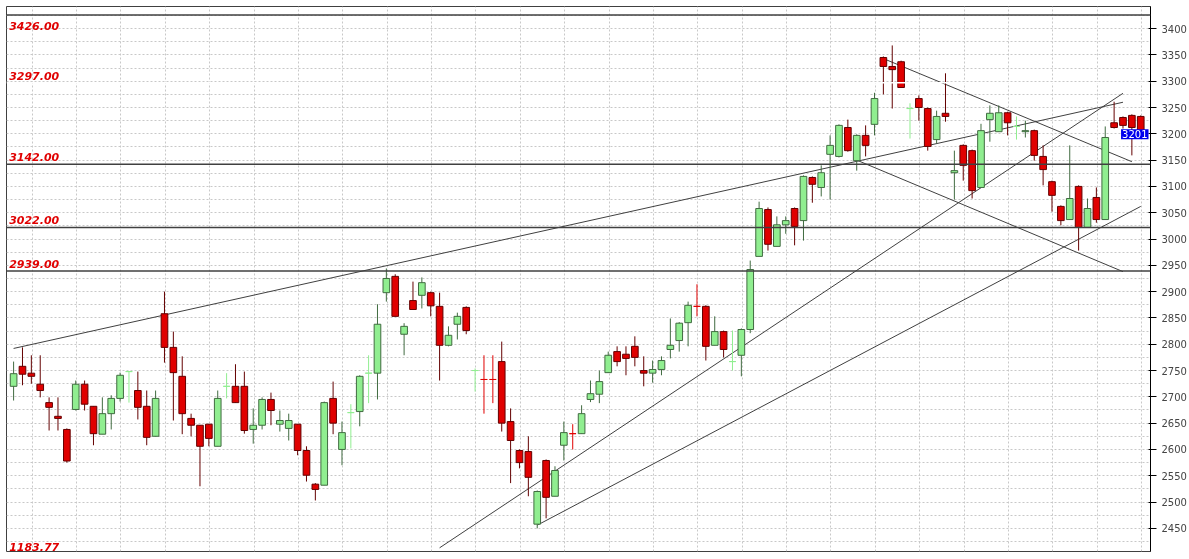  What do you see at coordinates (1174, 266) in the screenshot?
I see `y-tick-label: 2950` at bounding box center [1174, 266].